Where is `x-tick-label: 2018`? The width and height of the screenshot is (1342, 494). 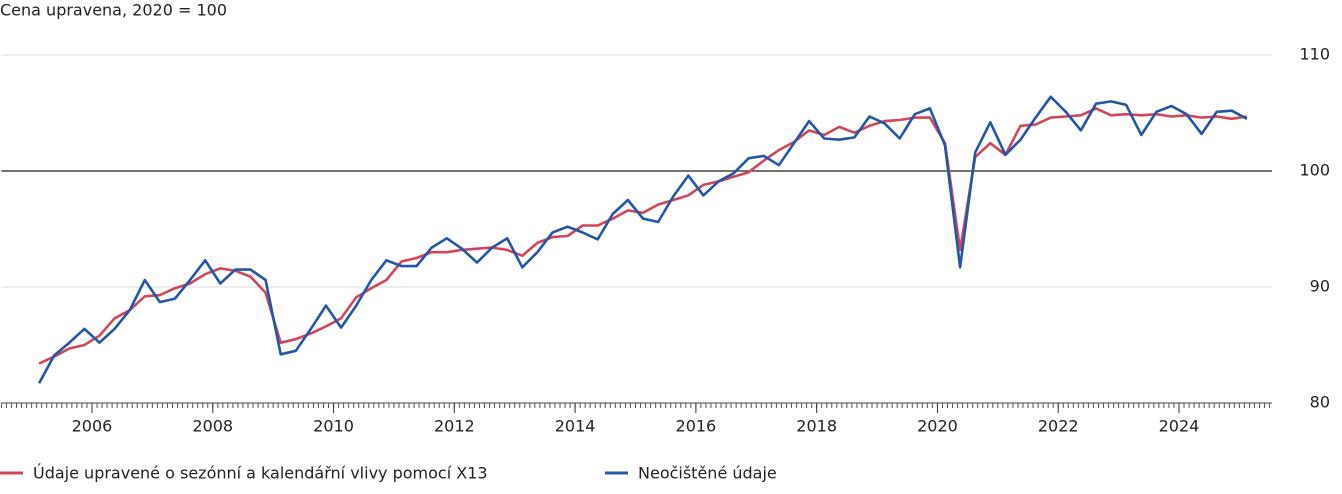 x-tick-label: 2018 is located at coordinates (816, 426).